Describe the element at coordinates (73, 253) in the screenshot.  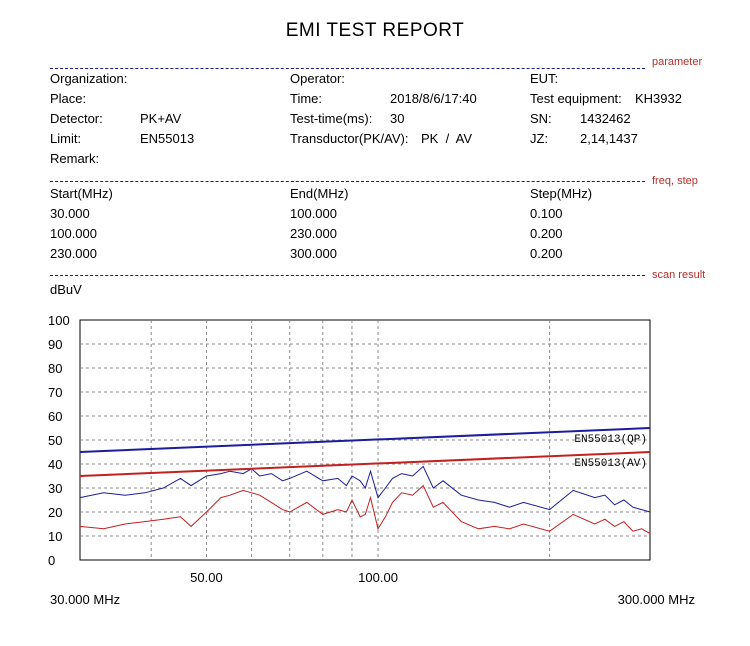
I see `freq-row-3-start: 230.000` at that location.